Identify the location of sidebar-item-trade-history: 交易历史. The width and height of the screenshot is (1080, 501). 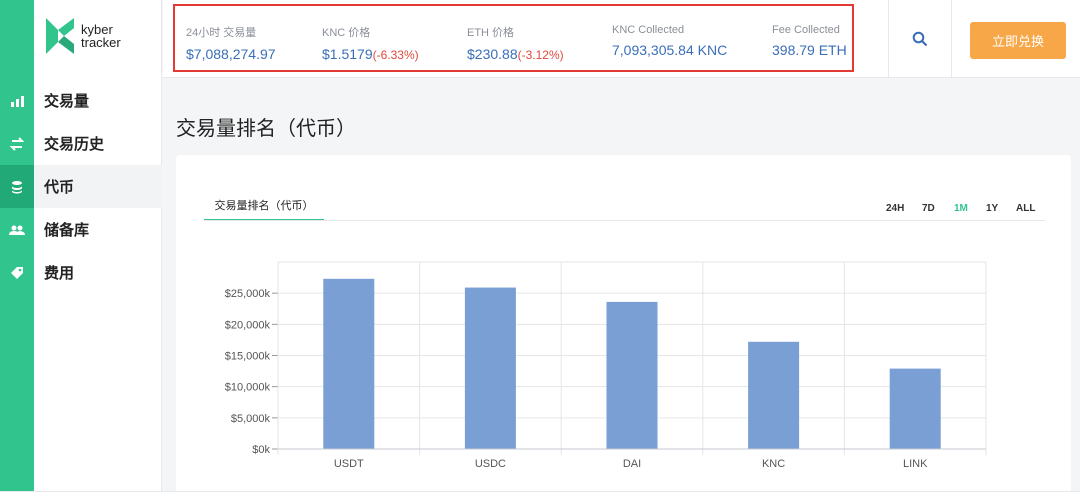
(98, 143).